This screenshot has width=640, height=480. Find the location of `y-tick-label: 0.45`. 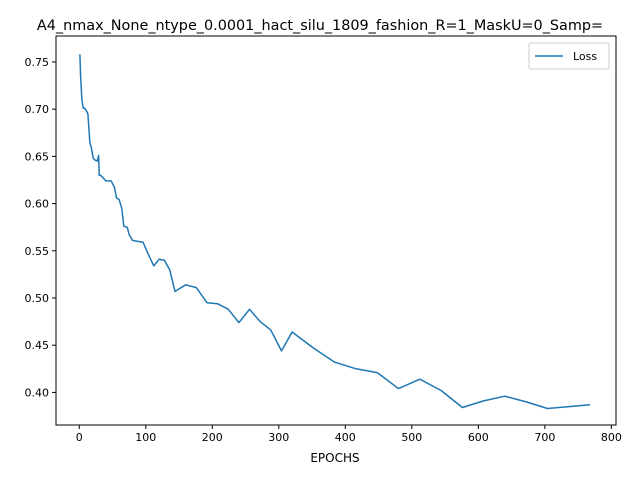

y-tick-label: 0.45 is located at coordinates (37, 345).